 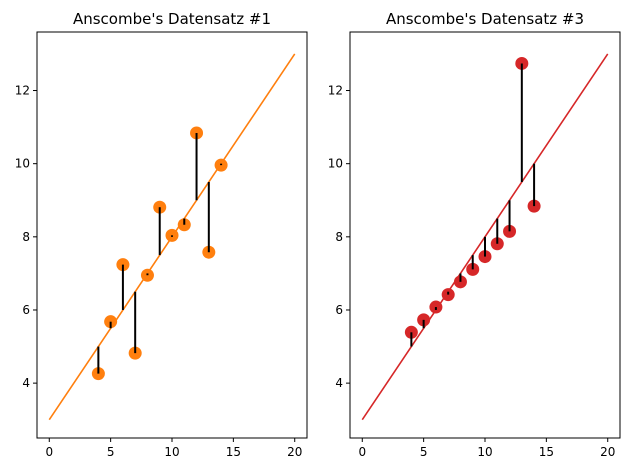 I want to click on chart-title: Anscombe's Datensatz #1, so click(x=172, y=19).